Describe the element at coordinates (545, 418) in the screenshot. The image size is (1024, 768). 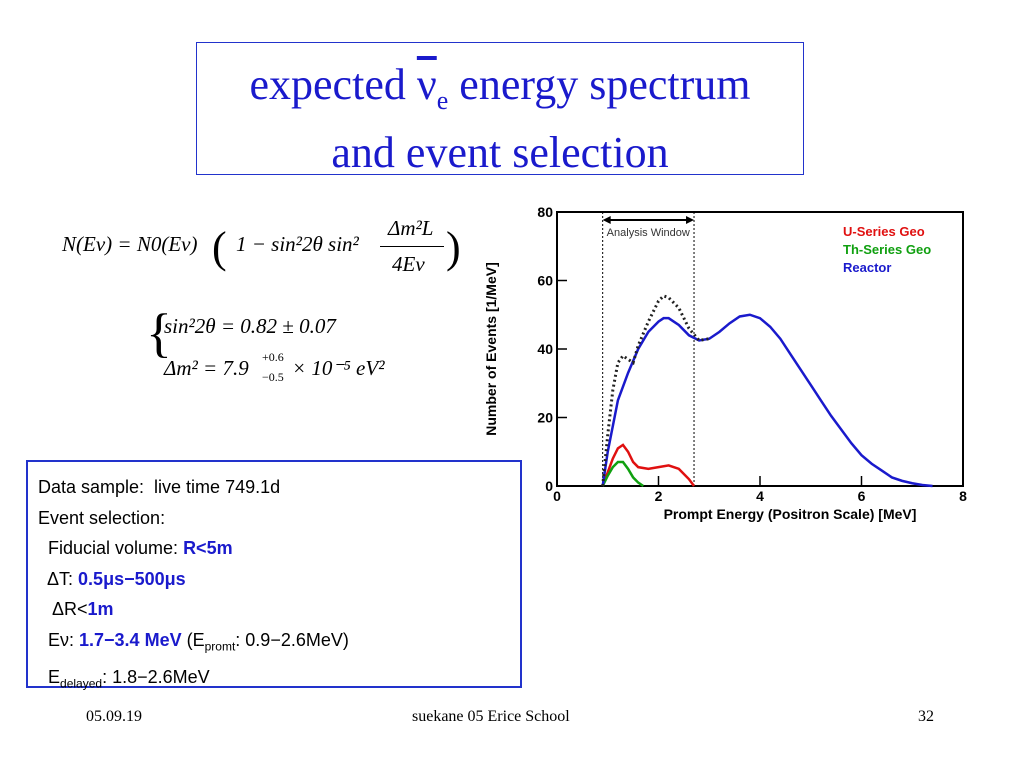
I see `y-tick-label: 20` at that location.